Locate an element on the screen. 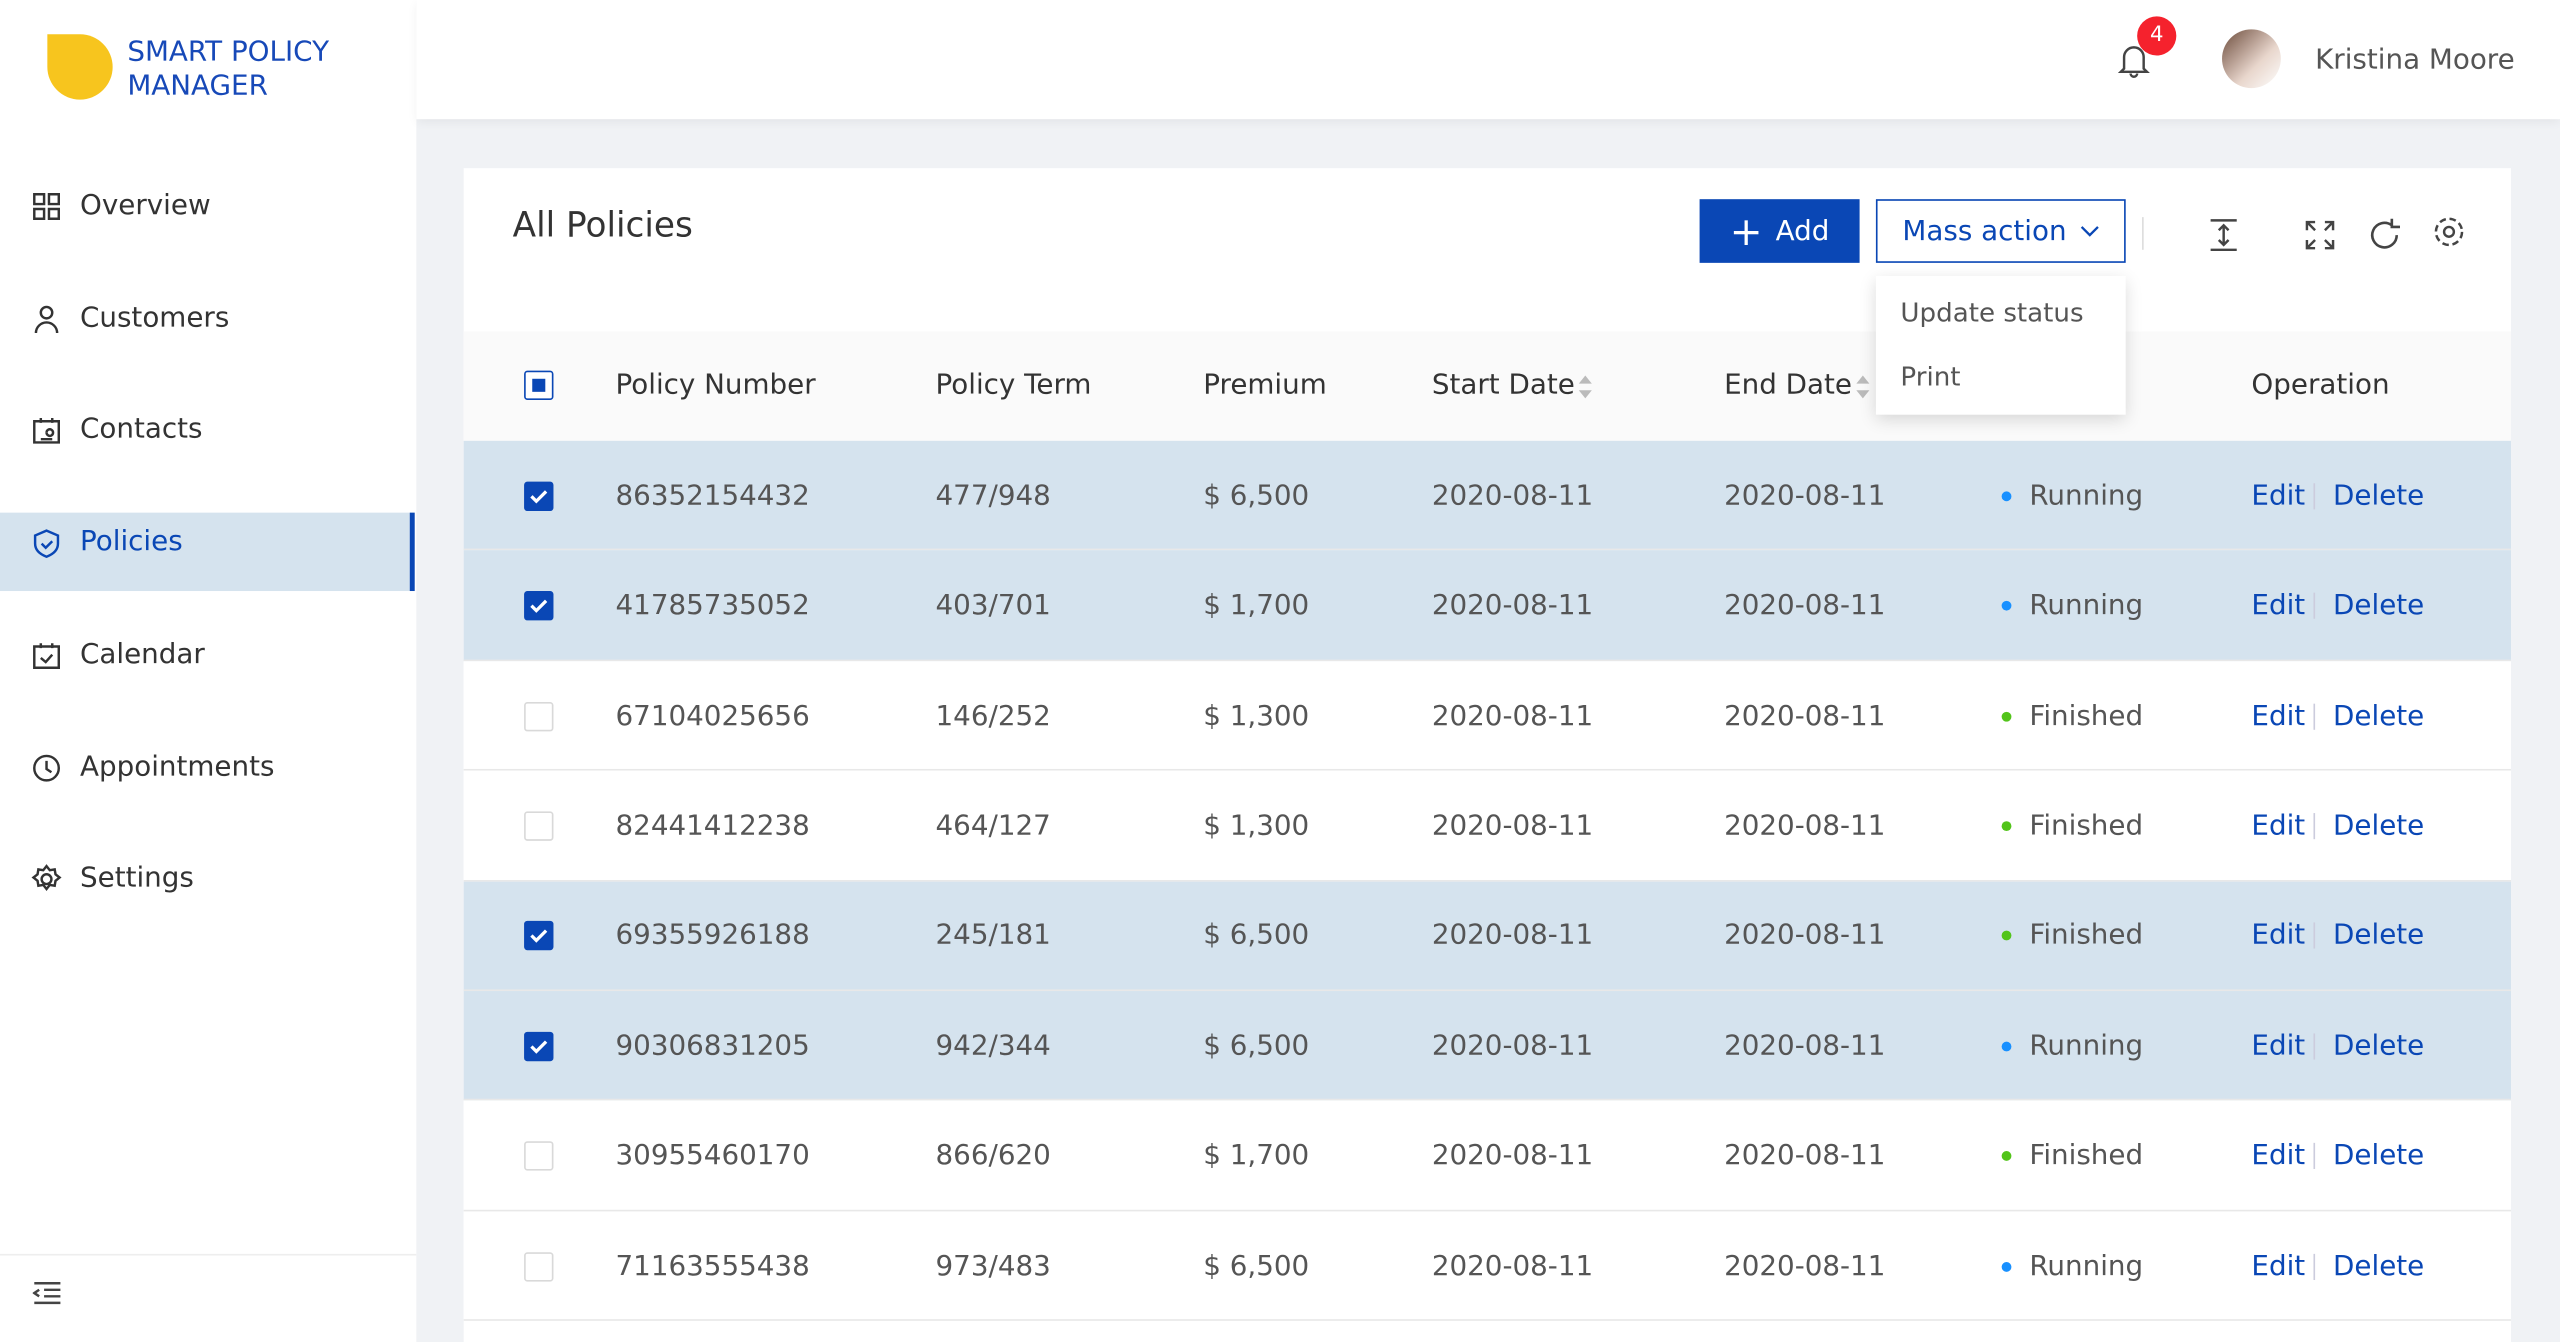 This screenshot has height=1342, width=2560. checkbox-partial is located at coordinates (539, 385).